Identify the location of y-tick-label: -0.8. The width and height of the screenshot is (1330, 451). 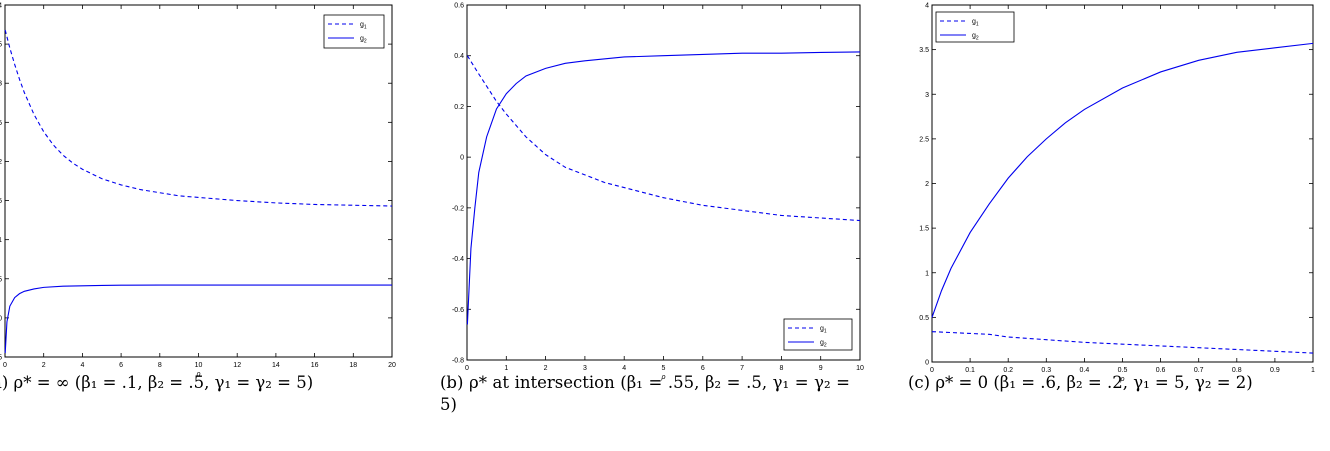
(458, 361).